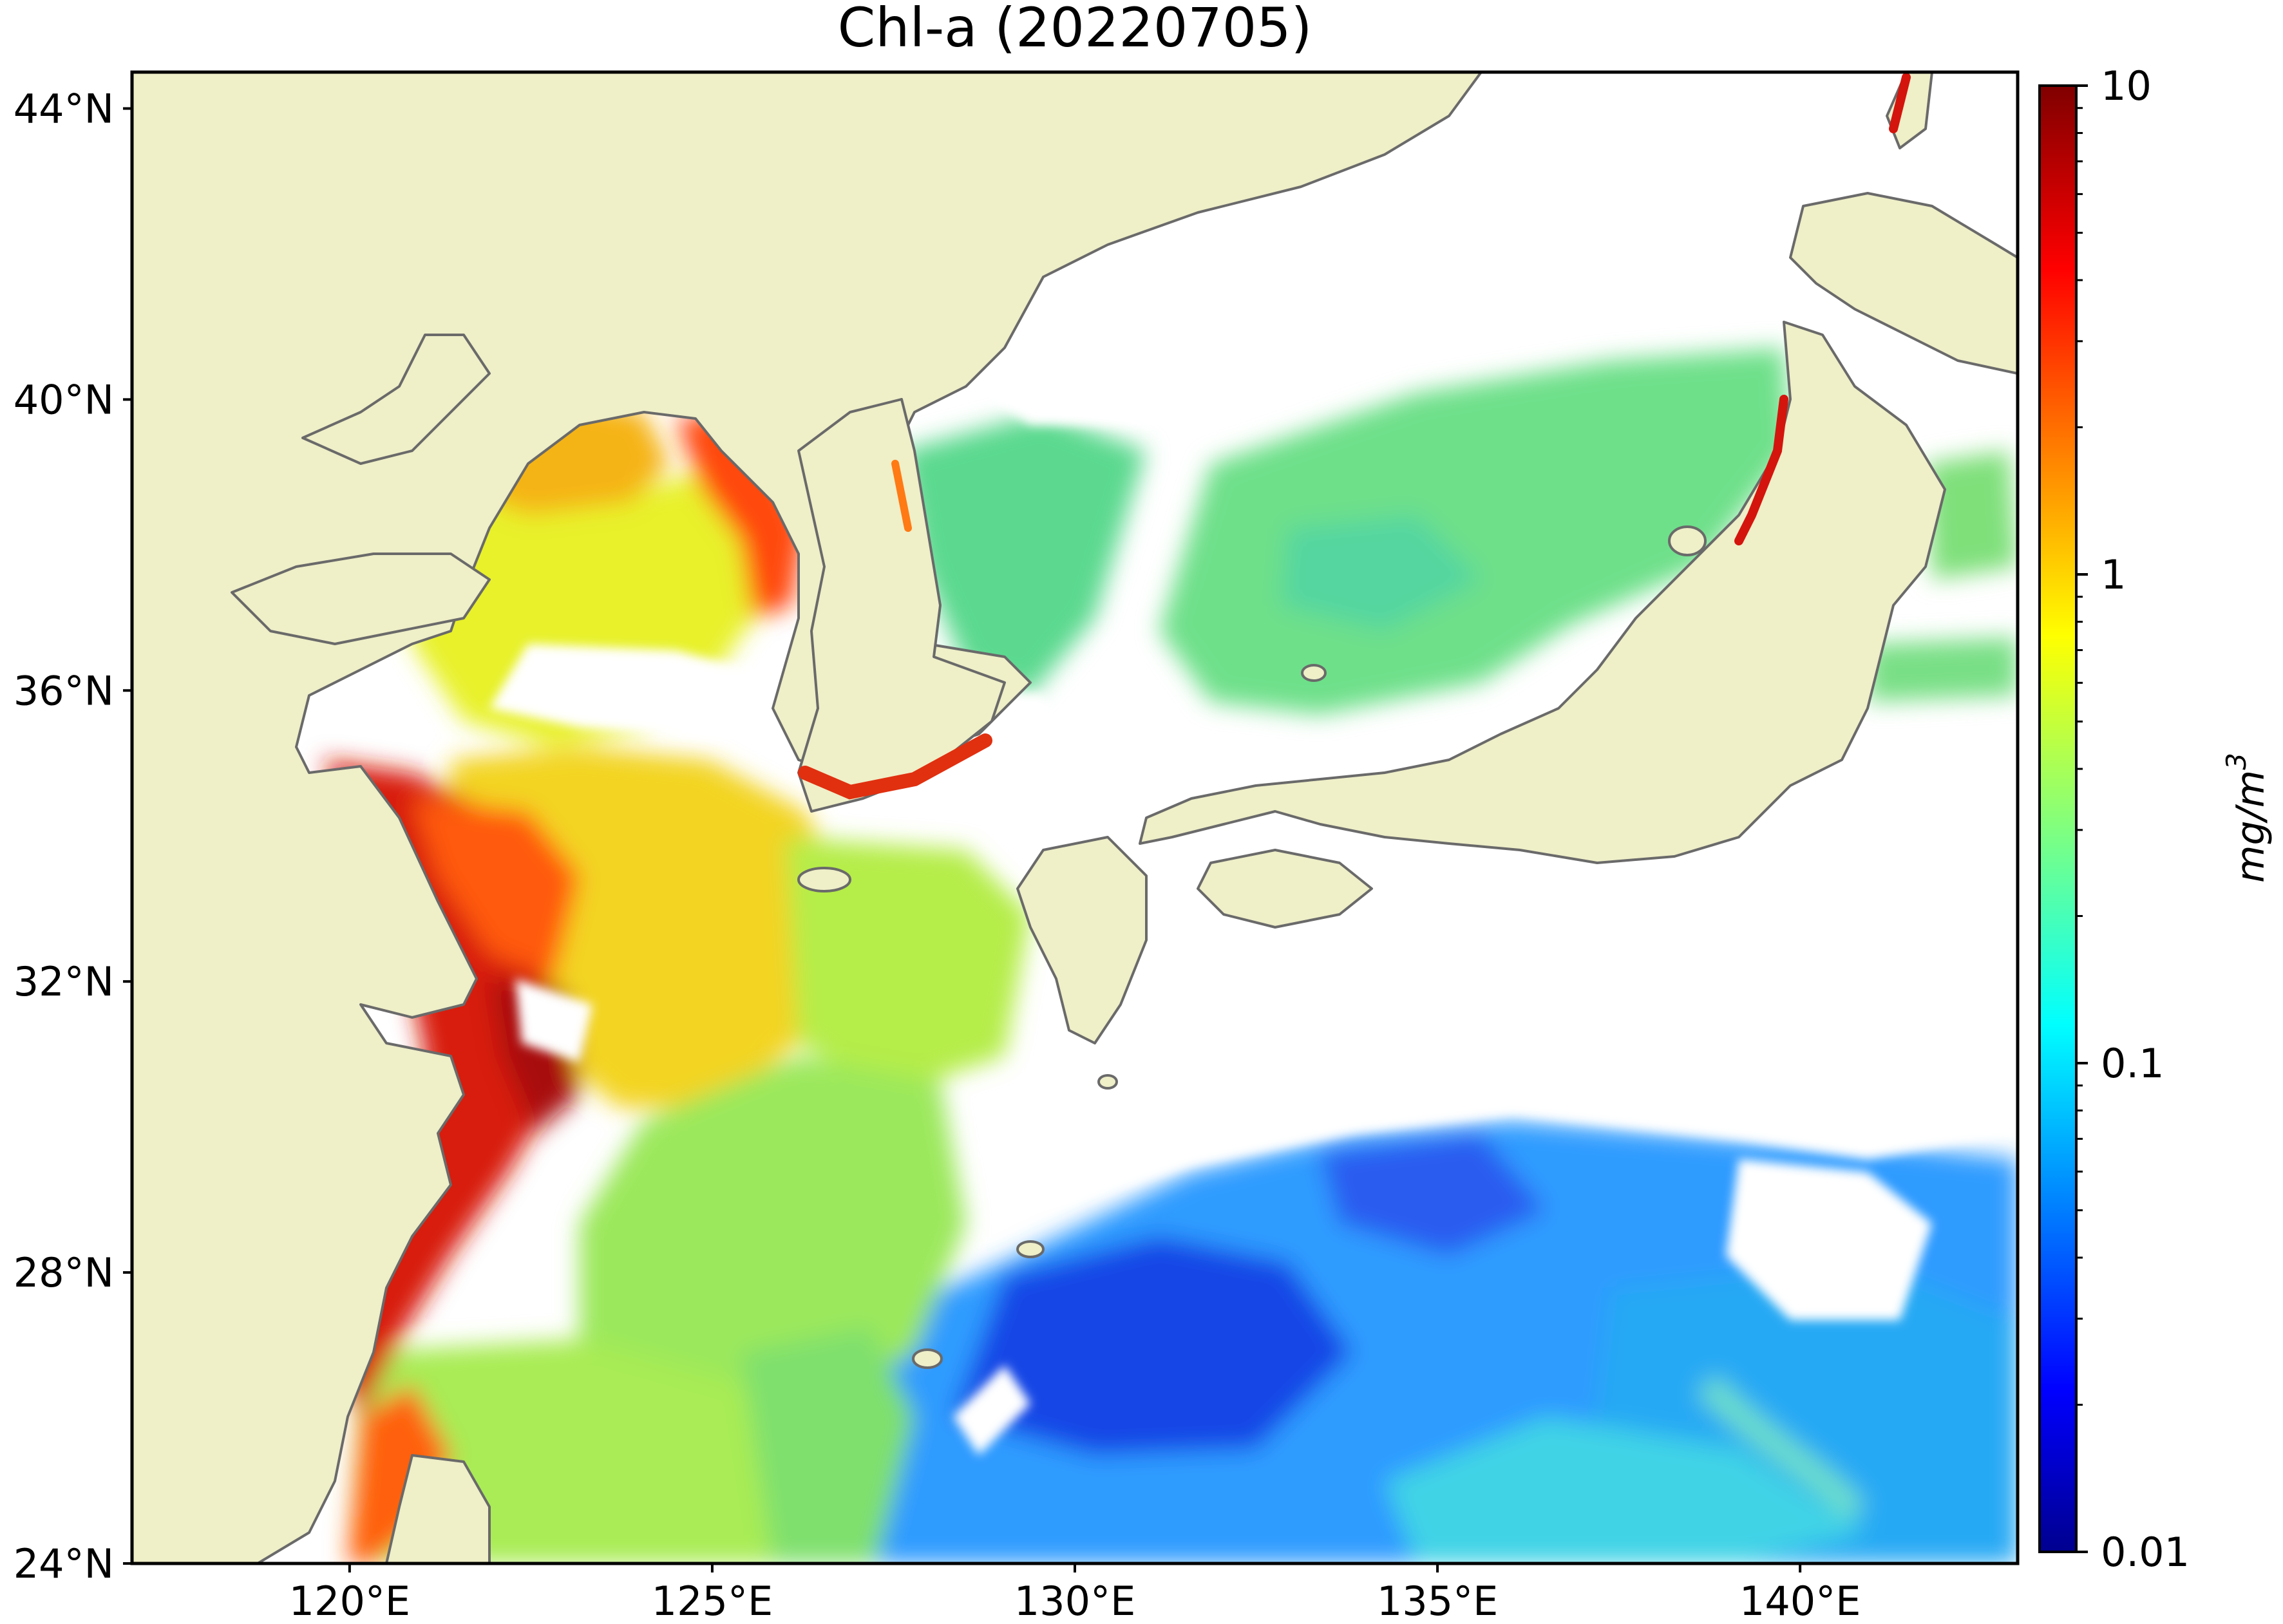 The image size is (2283, 1624). Describe the element at coordinates (350, 1601) in the screenshot. I see `lon-tick-label: 120°E` at that location.